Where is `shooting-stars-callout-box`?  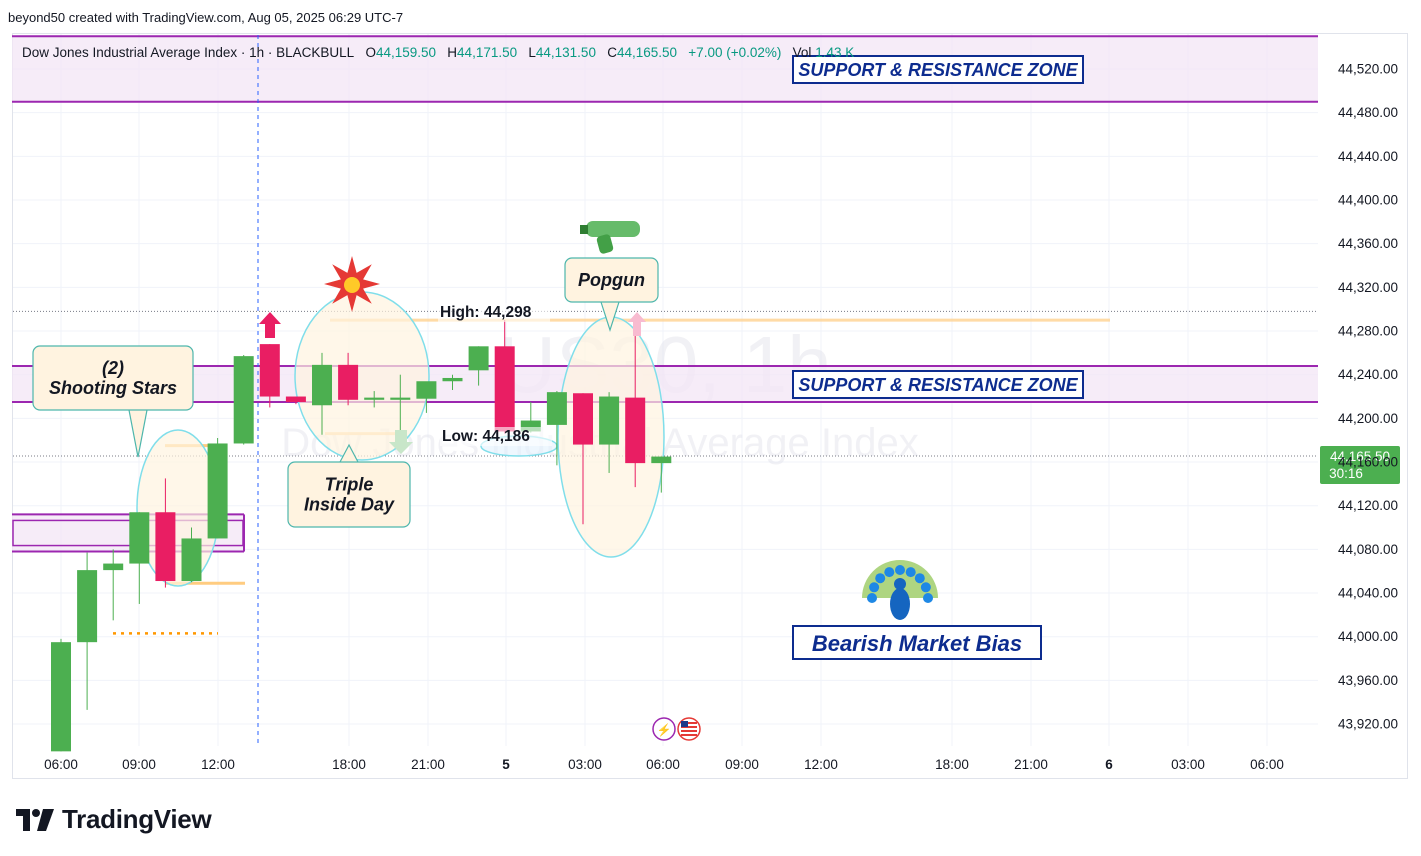
shooting-stars-callout-box is located at coordinates (113, 378).